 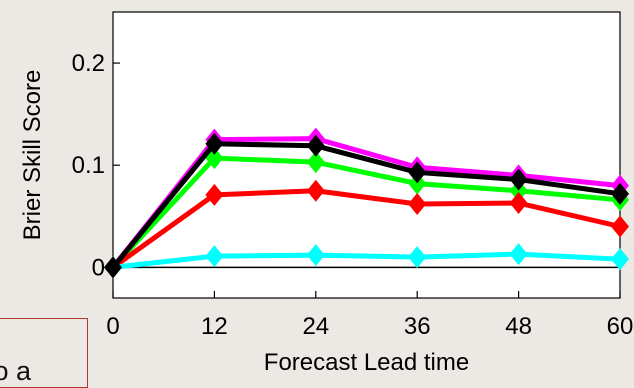 What do you see at coordinates (98, 267) in the screenshot?
I see `y-tick-label: 0` at bounding box center [98, 267].